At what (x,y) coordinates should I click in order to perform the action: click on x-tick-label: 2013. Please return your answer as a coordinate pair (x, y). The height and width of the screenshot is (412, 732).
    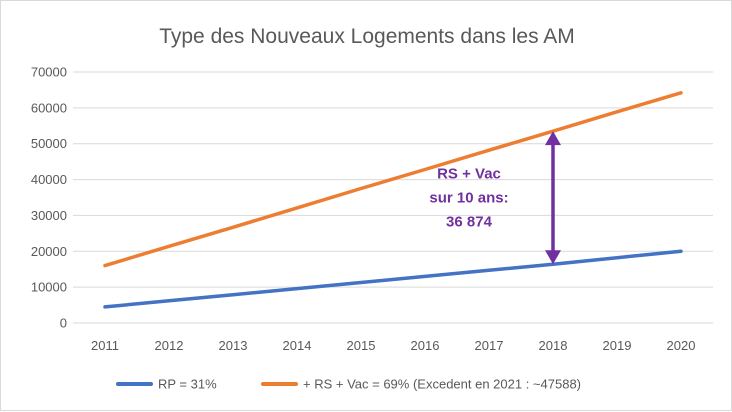
    Looking at the image, I should click on (233, 345).